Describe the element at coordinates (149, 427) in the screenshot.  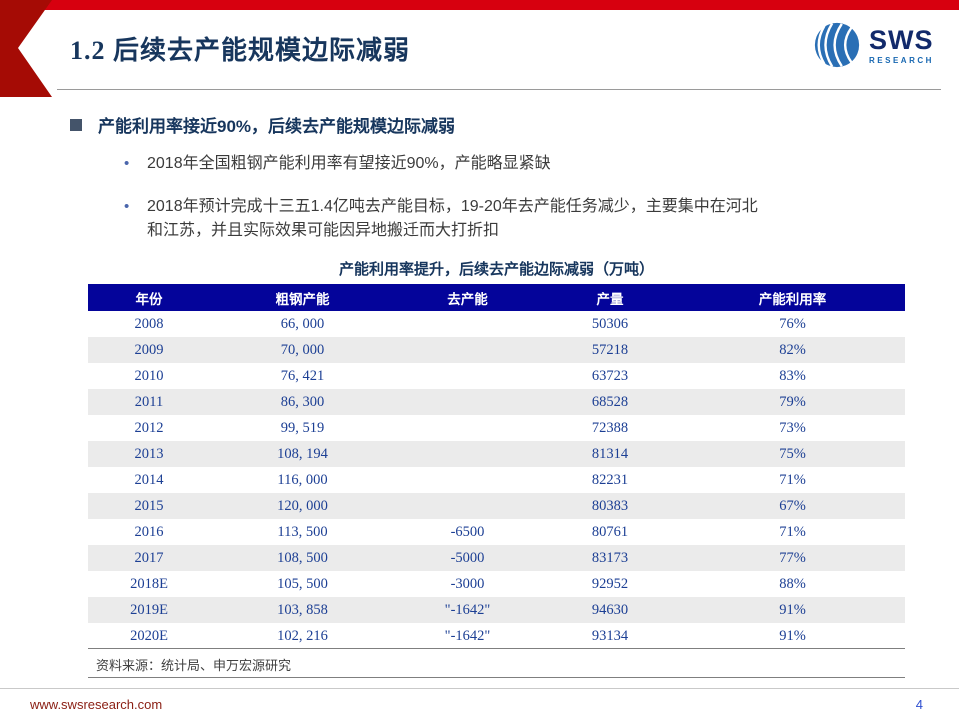
I see `table-cell: 2012` at that location.